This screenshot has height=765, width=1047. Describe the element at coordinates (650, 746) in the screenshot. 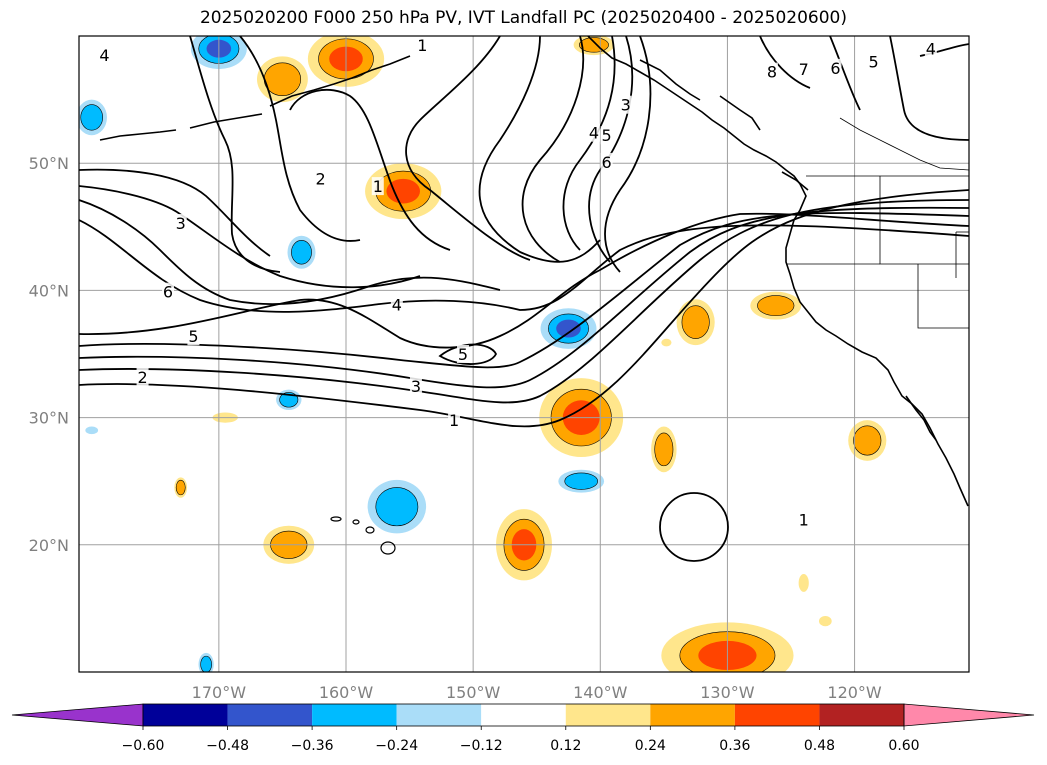

I see `colorbar-tick-label: 0.24` at that location.